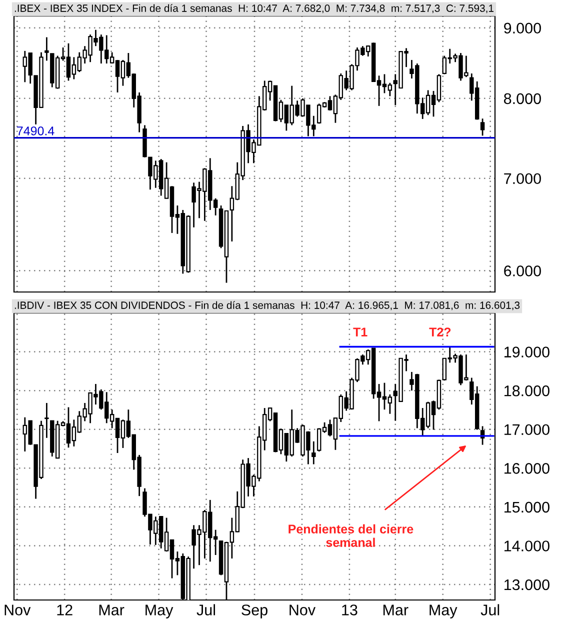 This screenshot has height=623, width=573. What do you see at coordinates (527, 507) in the screenshot?
I see `y-tick-label: 15.000` at bounding box center [527, 507].